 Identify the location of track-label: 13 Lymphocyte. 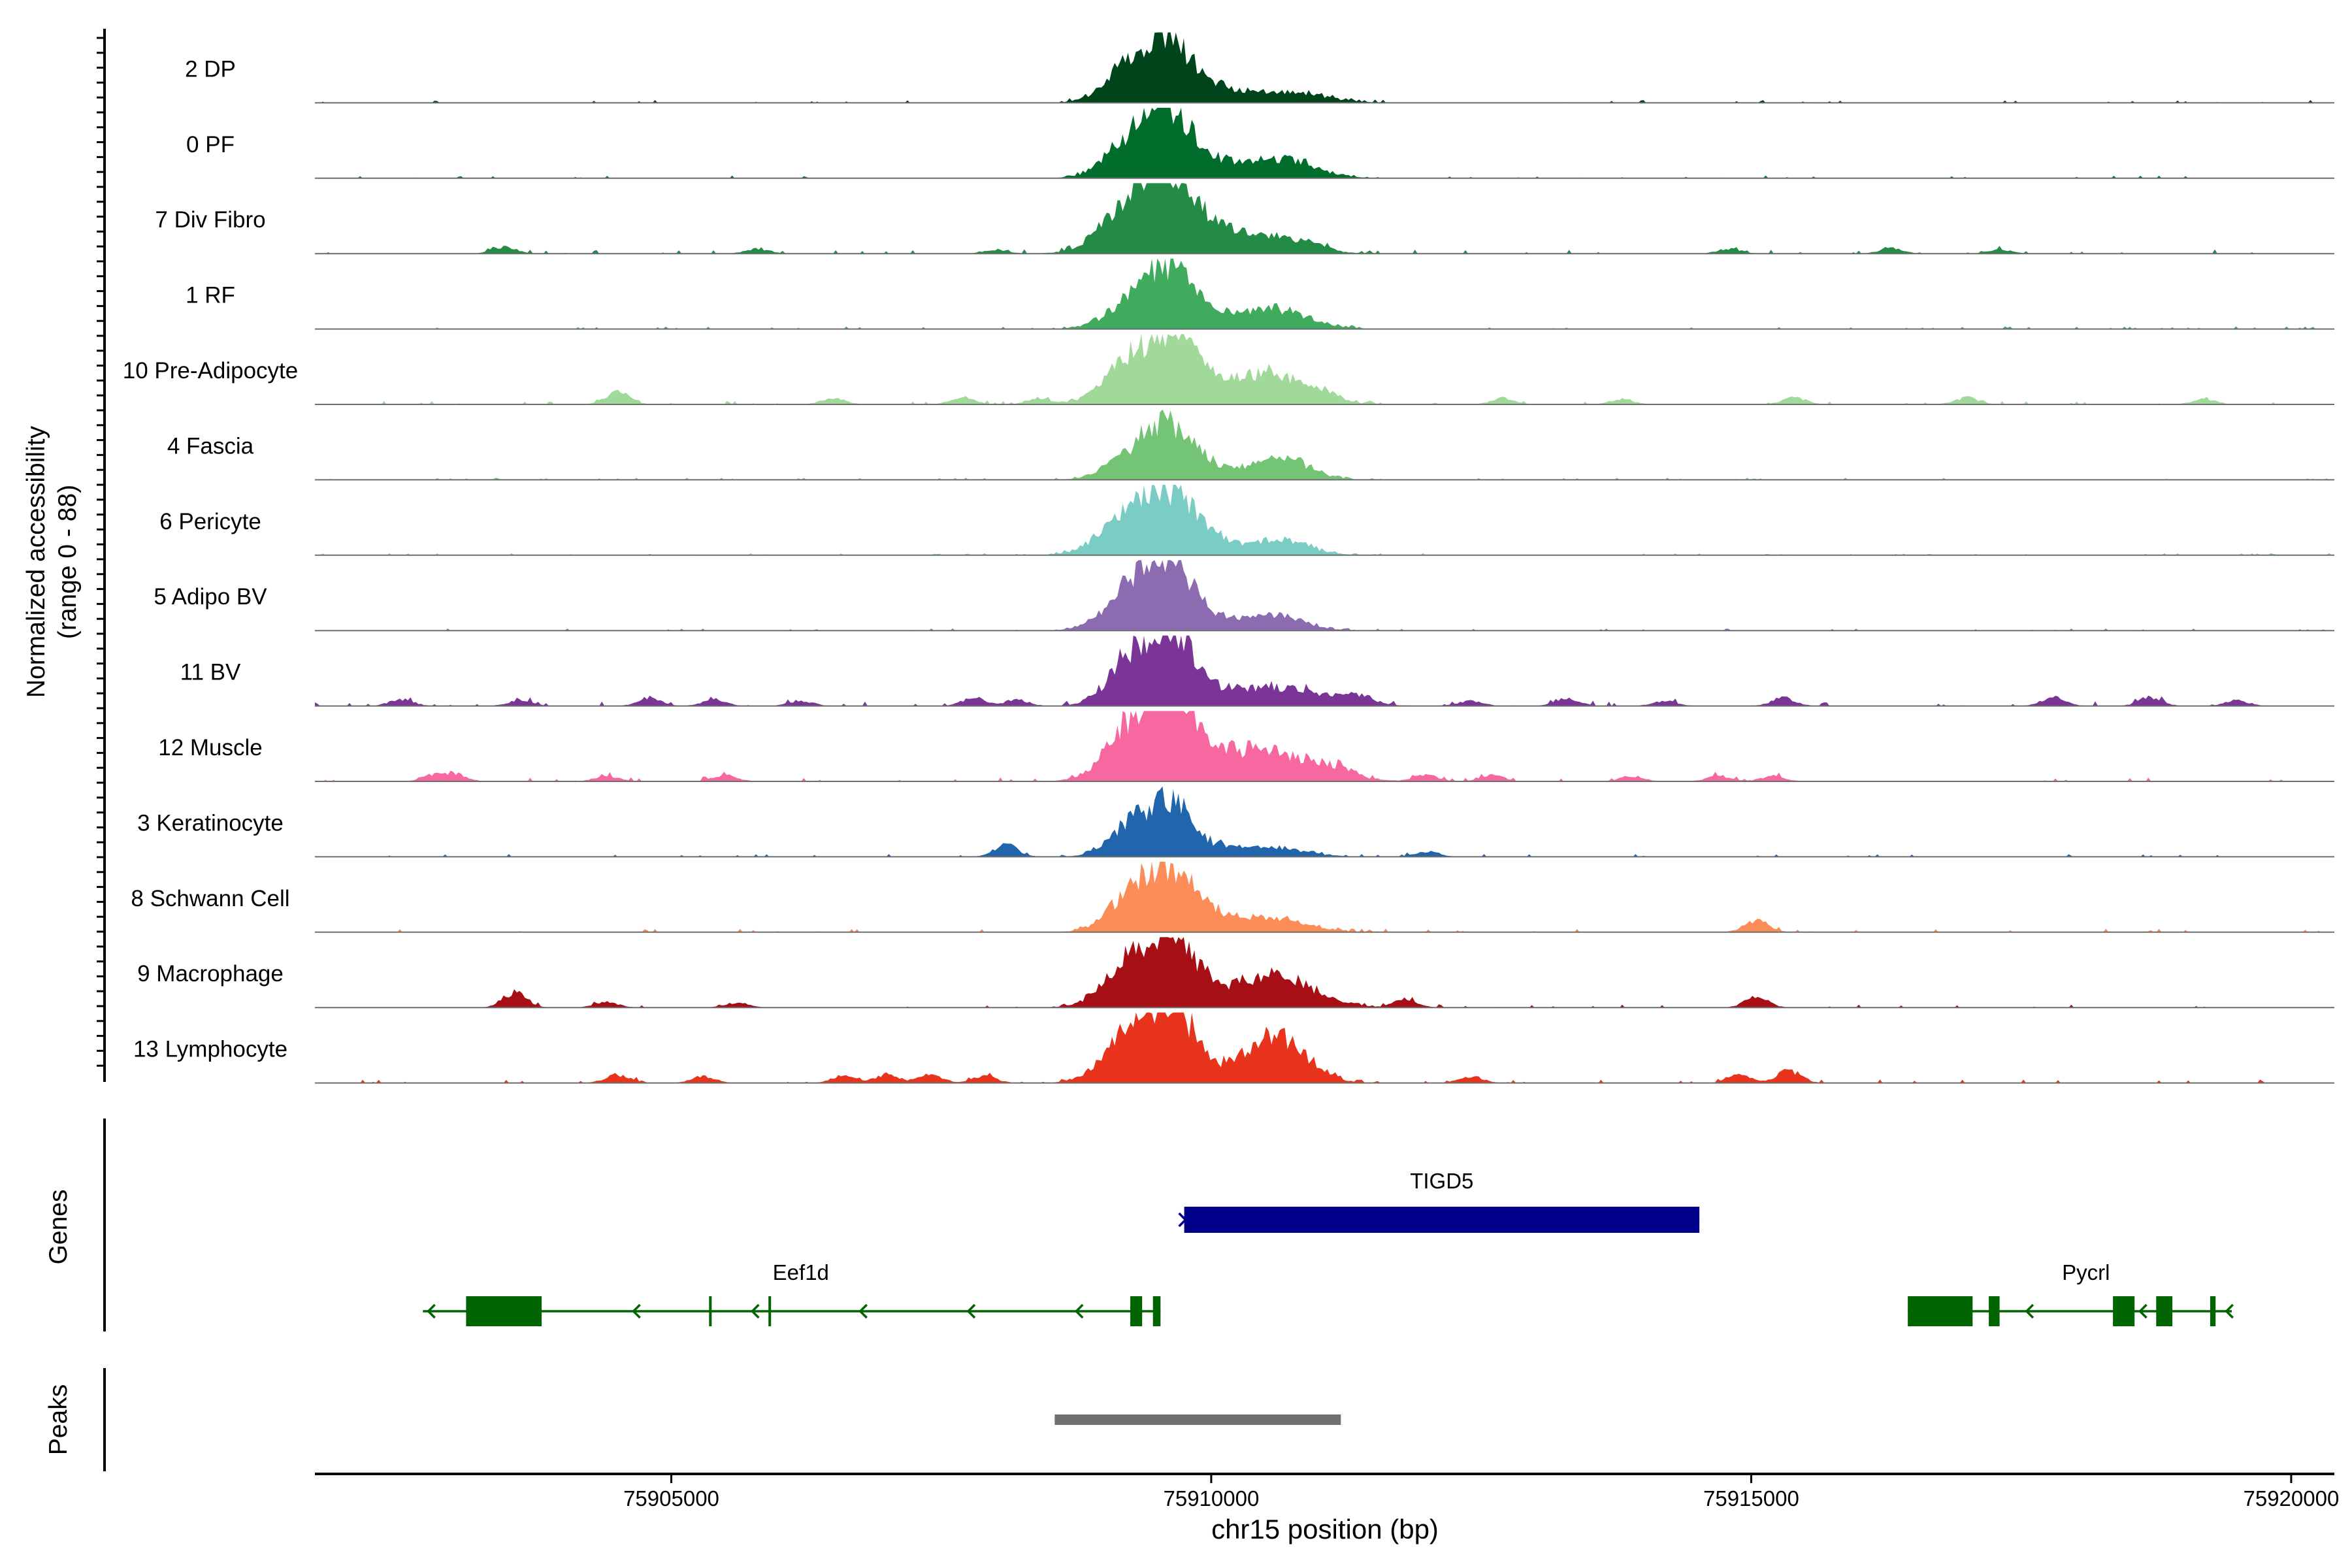
(210, 1049).